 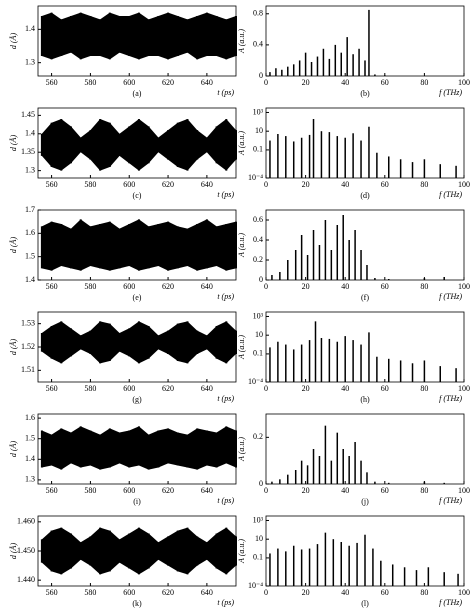 What do you see at coordinates (137, 399) in the screenshot?
I see `caption: (g)` at bounding box center [137, 399].